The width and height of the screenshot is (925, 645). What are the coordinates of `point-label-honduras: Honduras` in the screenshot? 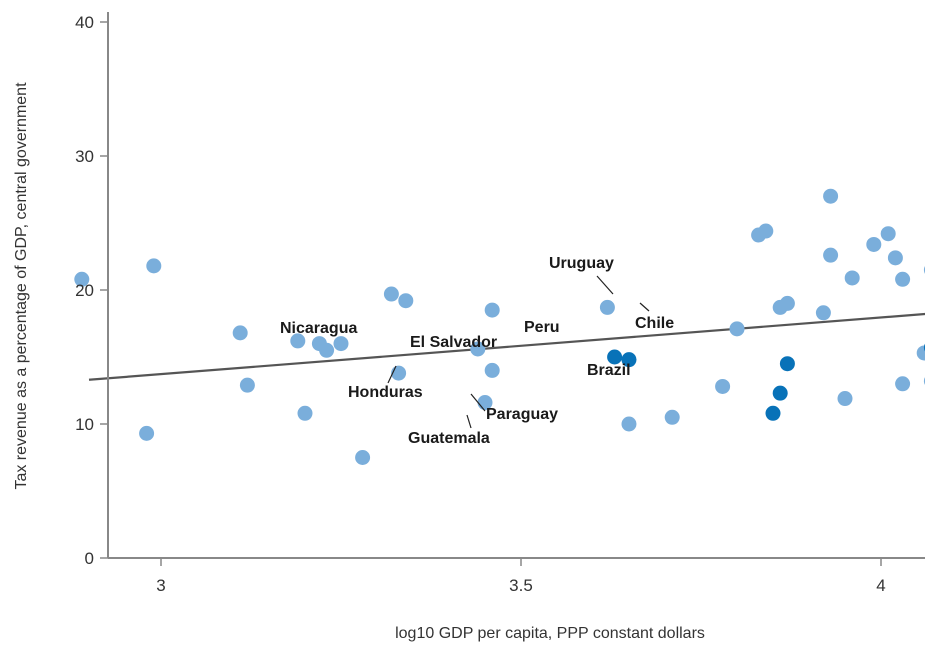 It's located at (385, 392).